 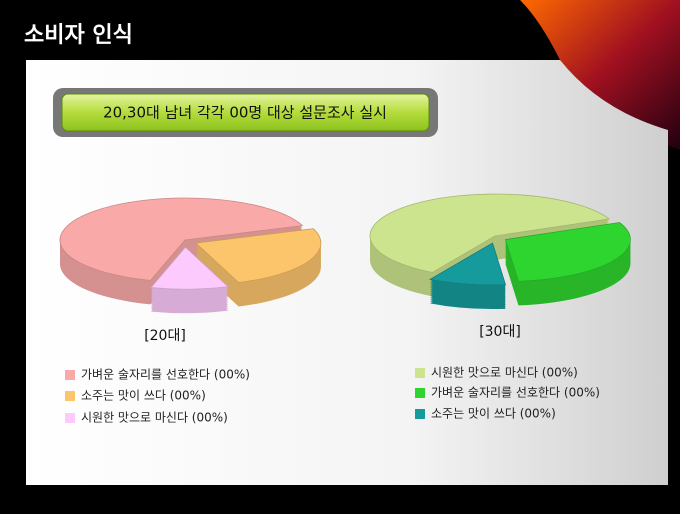 I want to click on slide-title: 소비자 인식, so click(x=78, y=35).